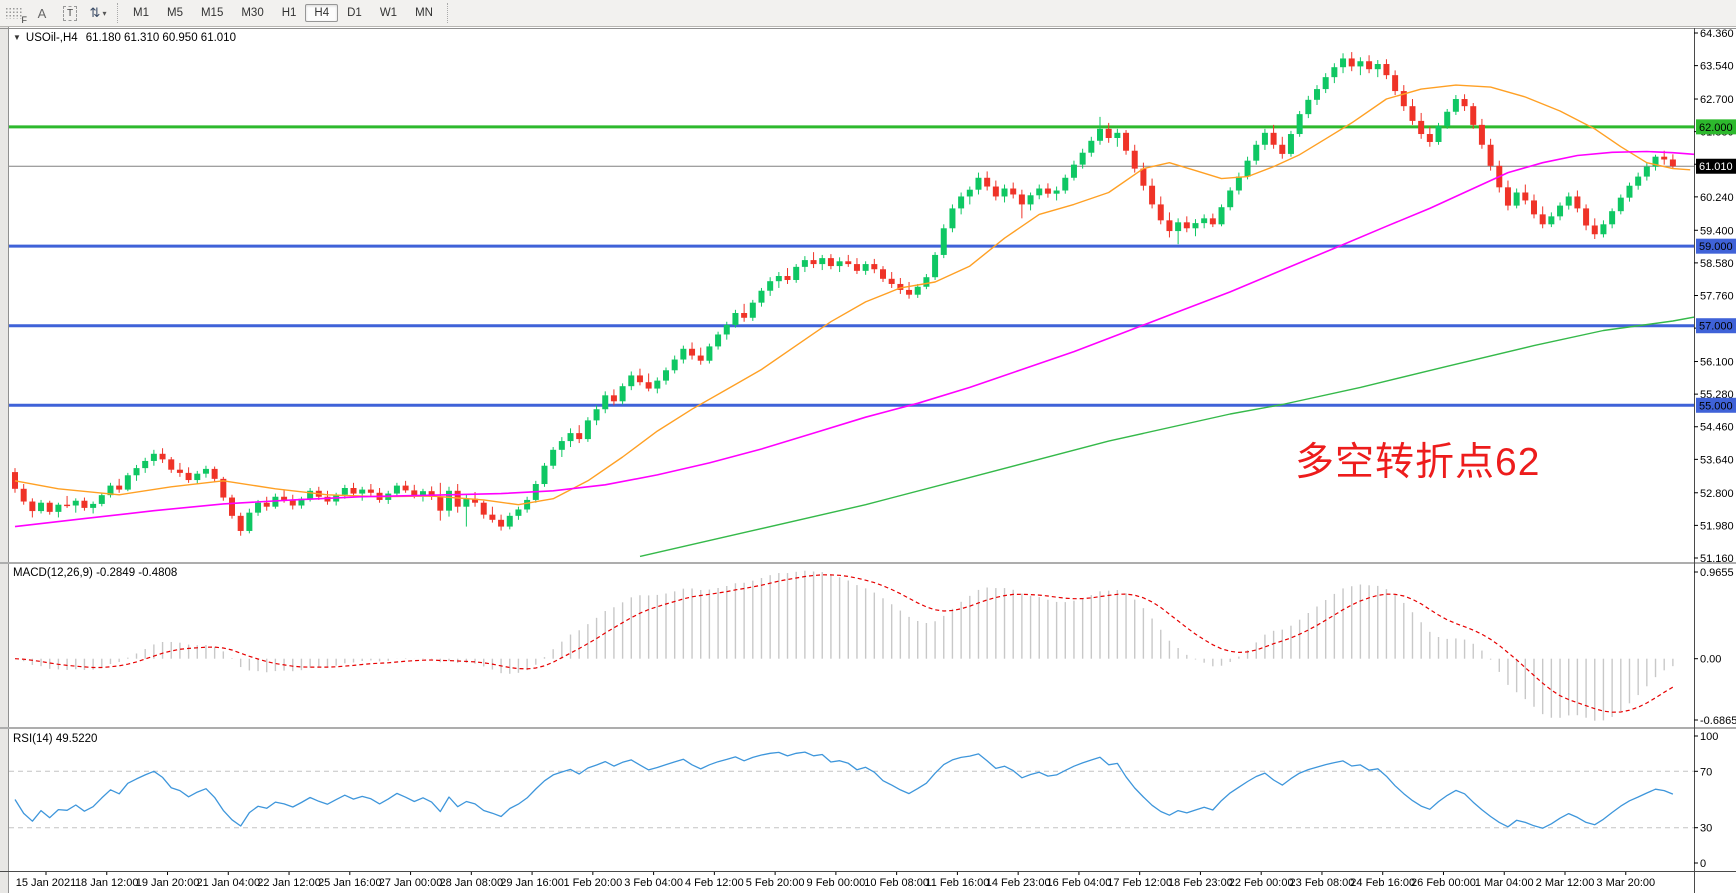 This screenshot has height=893, width=1736. What do you see at coordinates (1625, 883) in the screenshot?
I see `time-tick-label: 3 Mar 20:00` at bounding box center [1625, 883].